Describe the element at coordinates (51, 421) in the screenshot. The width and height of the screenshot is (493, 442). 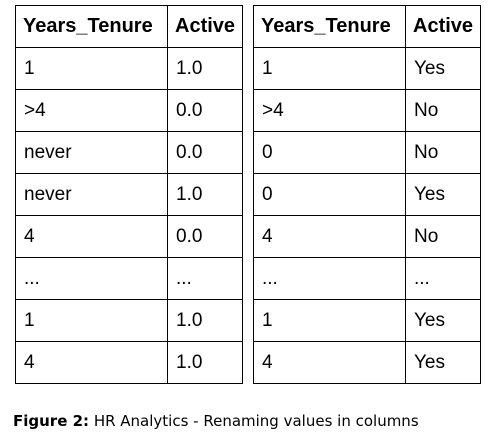
I see `figure-caption-label: Figure 2:` at that location.